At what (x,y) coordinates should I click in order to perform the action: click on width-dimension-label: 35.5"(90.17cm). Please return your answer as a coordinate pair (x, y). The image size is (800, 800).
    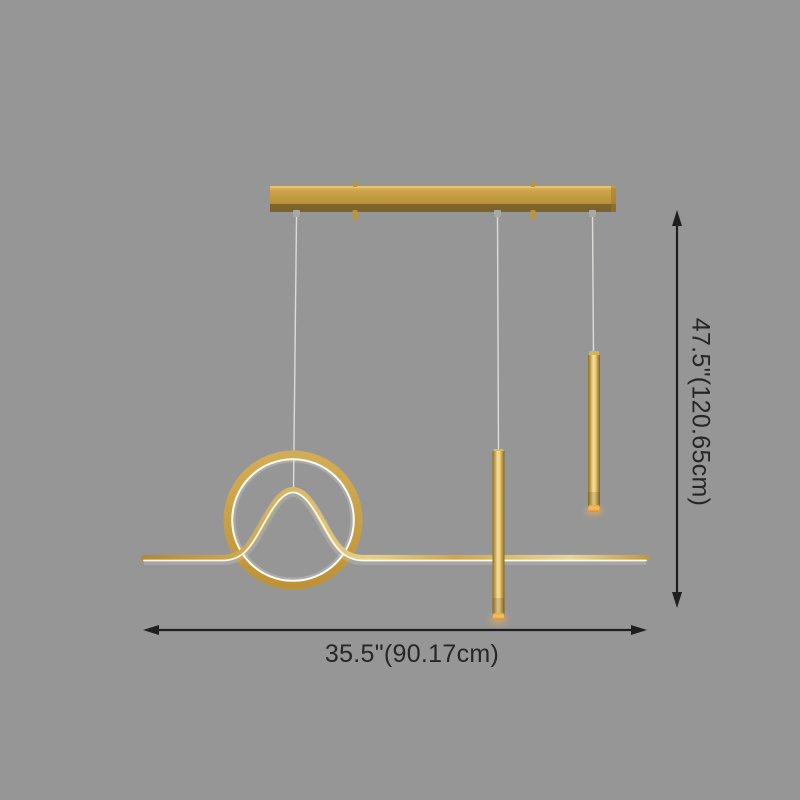
    Looking at the image, I should click on (412, 654).